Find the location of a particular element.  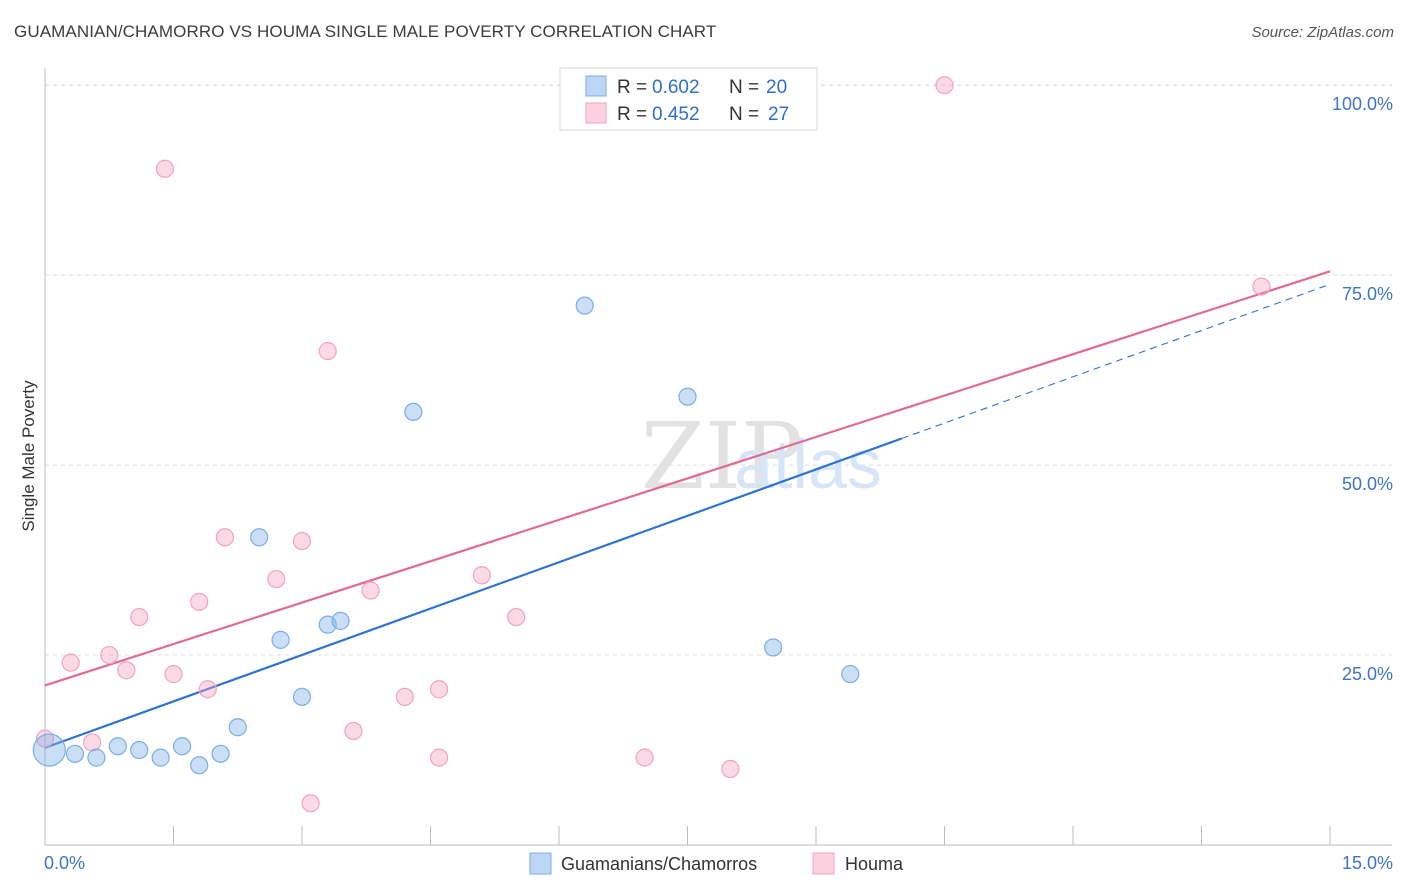

y-tick-label: 25.0% is located at coordinates (1367, 674).